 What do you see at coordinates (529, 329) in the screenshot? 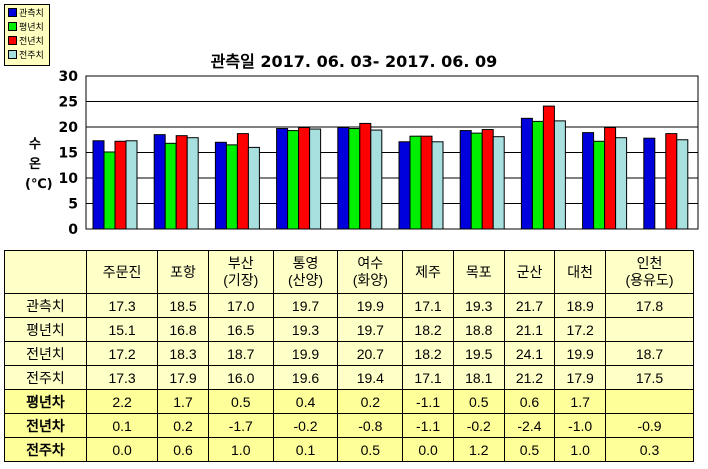
I see `table-cell: 21.1` at bounding box center [529, 329].